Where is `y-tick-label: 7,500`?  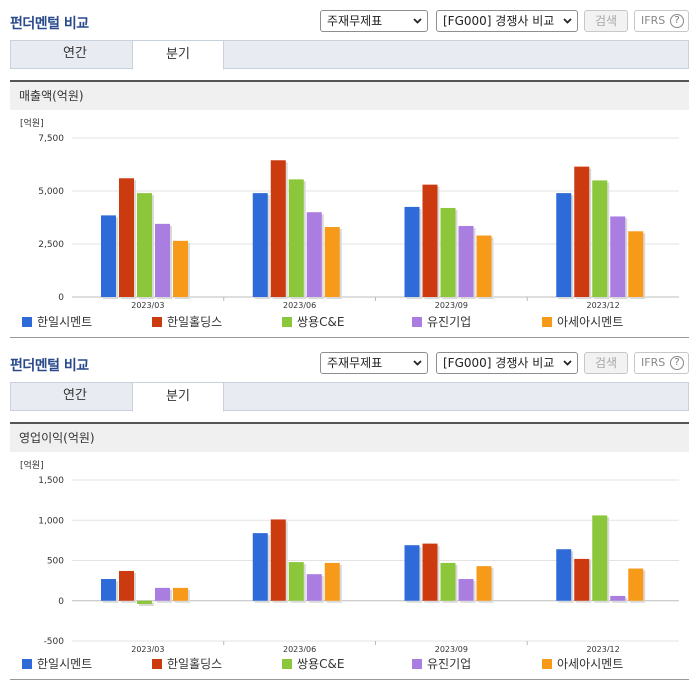
y-tick-label: 7,500 is located at coordinates (51, 139).